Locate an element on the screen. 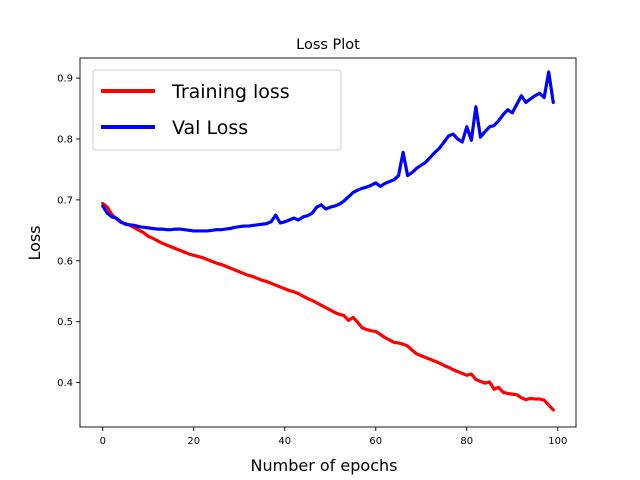 This screenshot has width=640, height=480. y-tick-label: 0.4 is located at coordinates (65, 383).